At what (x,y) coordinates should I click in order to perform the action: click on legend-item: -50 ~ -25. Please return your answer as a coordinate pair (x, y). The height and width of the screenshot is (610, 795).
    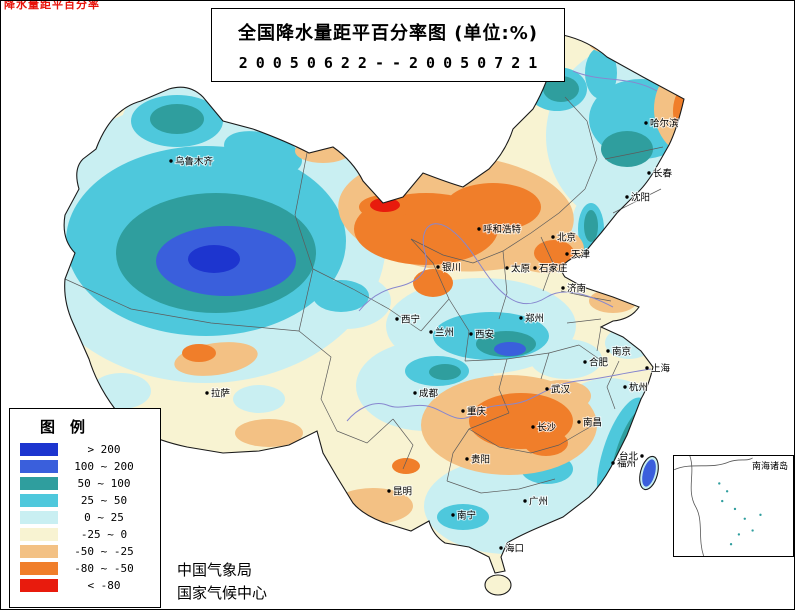
    Looking at the image, I should click on (90, 551).